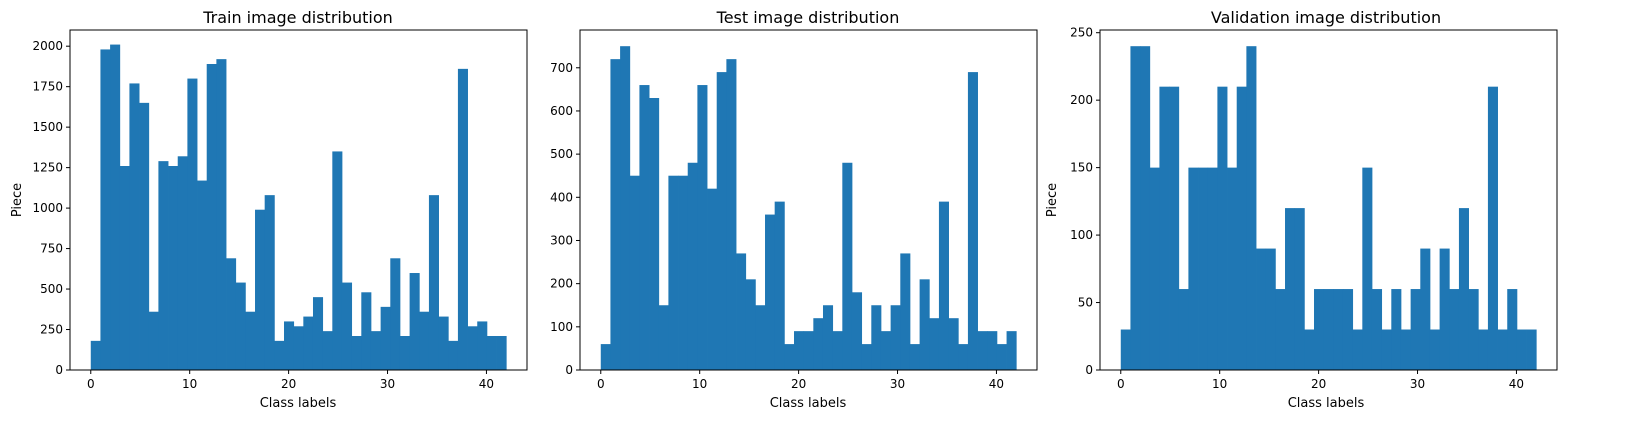  Describe the element at coordinates (47, 168) in the screenshot. I see `y-tick-label: 1250` at that location.